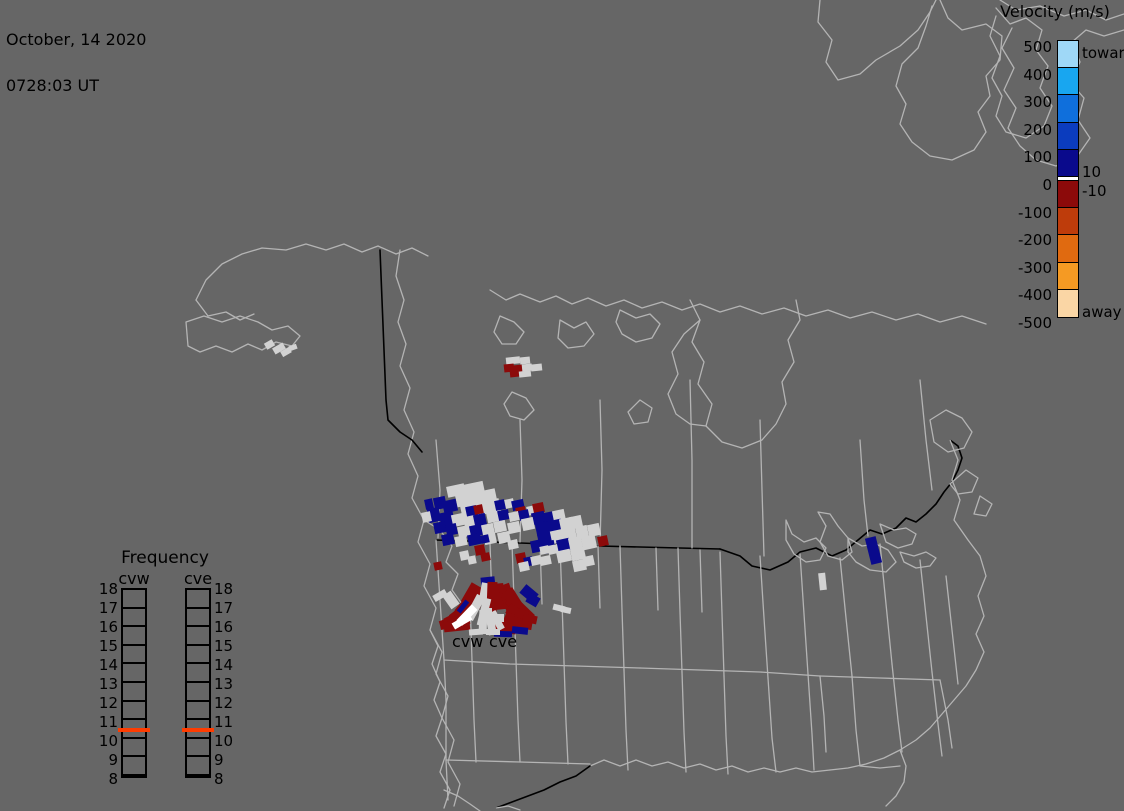 This screenshot has width=1124, height=811. Describe the element at coordinates (1037, 157) in the screenshot. I see `colorbar-tick-100: 100` at that location.